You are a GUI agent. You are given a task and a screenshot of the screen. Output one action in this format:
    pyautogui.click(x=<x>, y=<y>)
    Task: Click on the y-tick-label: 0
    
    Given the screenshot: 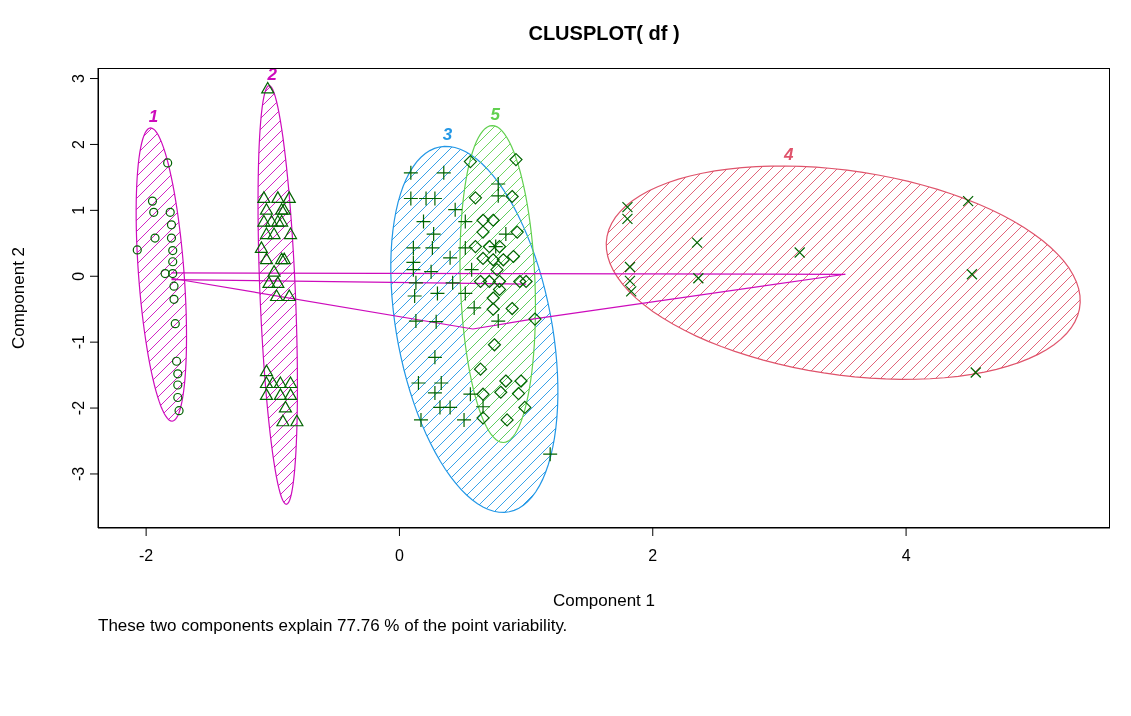 What is the action you would take?
    pyautogui.click(x=78, y=276)
    